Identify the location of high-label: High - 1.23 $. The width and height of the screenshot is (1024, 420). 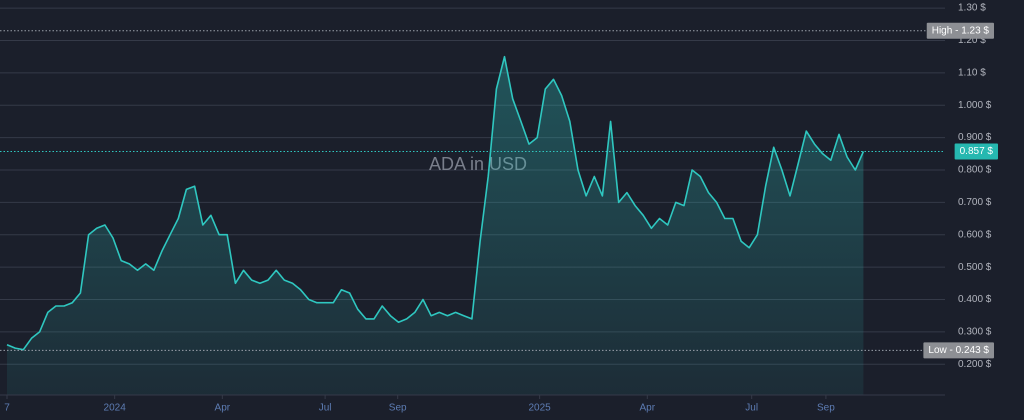
(961, 30).